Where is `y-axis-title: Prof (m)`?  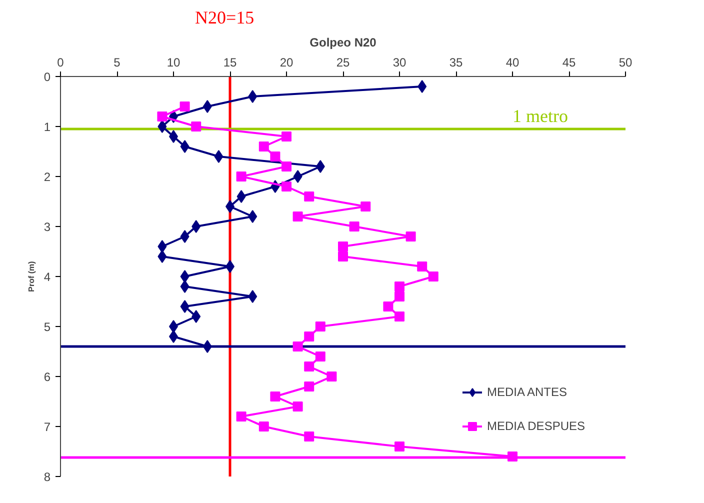 y-axis-title: Prof (m) is located at coordinates (31, 276).